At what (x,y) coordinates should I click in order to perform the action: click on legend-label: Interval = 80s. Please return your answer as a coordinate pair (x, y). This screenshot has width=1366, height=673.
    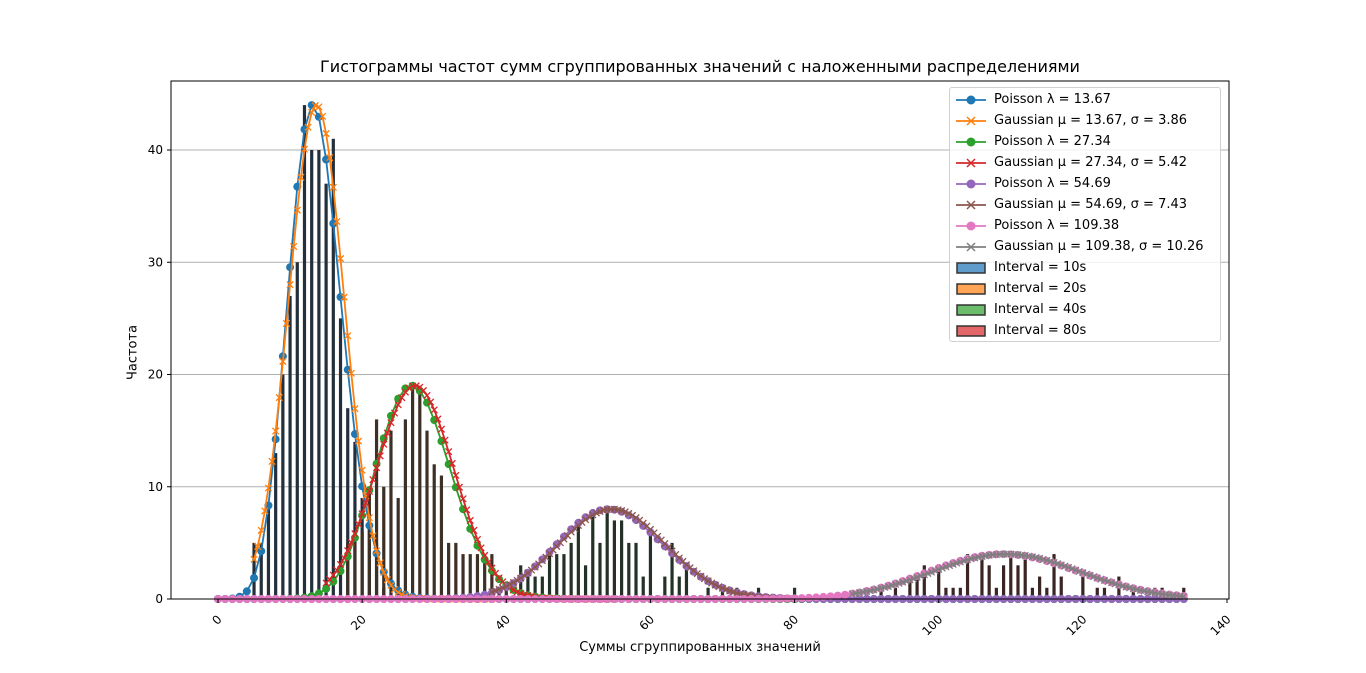
    Looking at the image, I should click on (1040, 330).